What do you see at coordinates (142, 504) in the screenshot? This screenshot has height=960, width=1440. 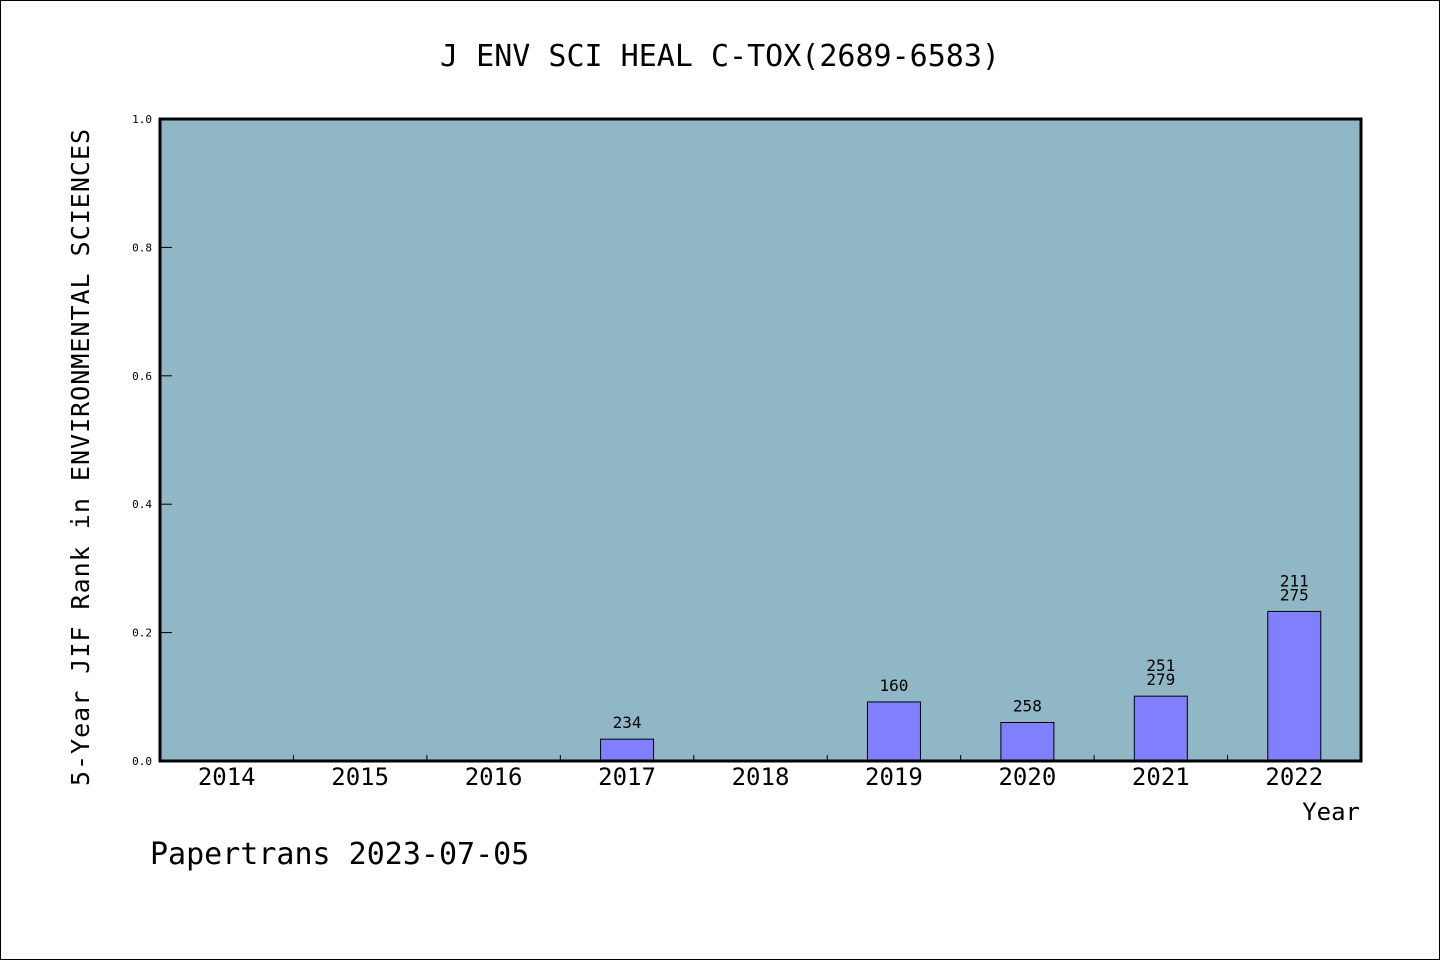 I see `y-tick-label: 0.4` at bounding box center [142, 504].